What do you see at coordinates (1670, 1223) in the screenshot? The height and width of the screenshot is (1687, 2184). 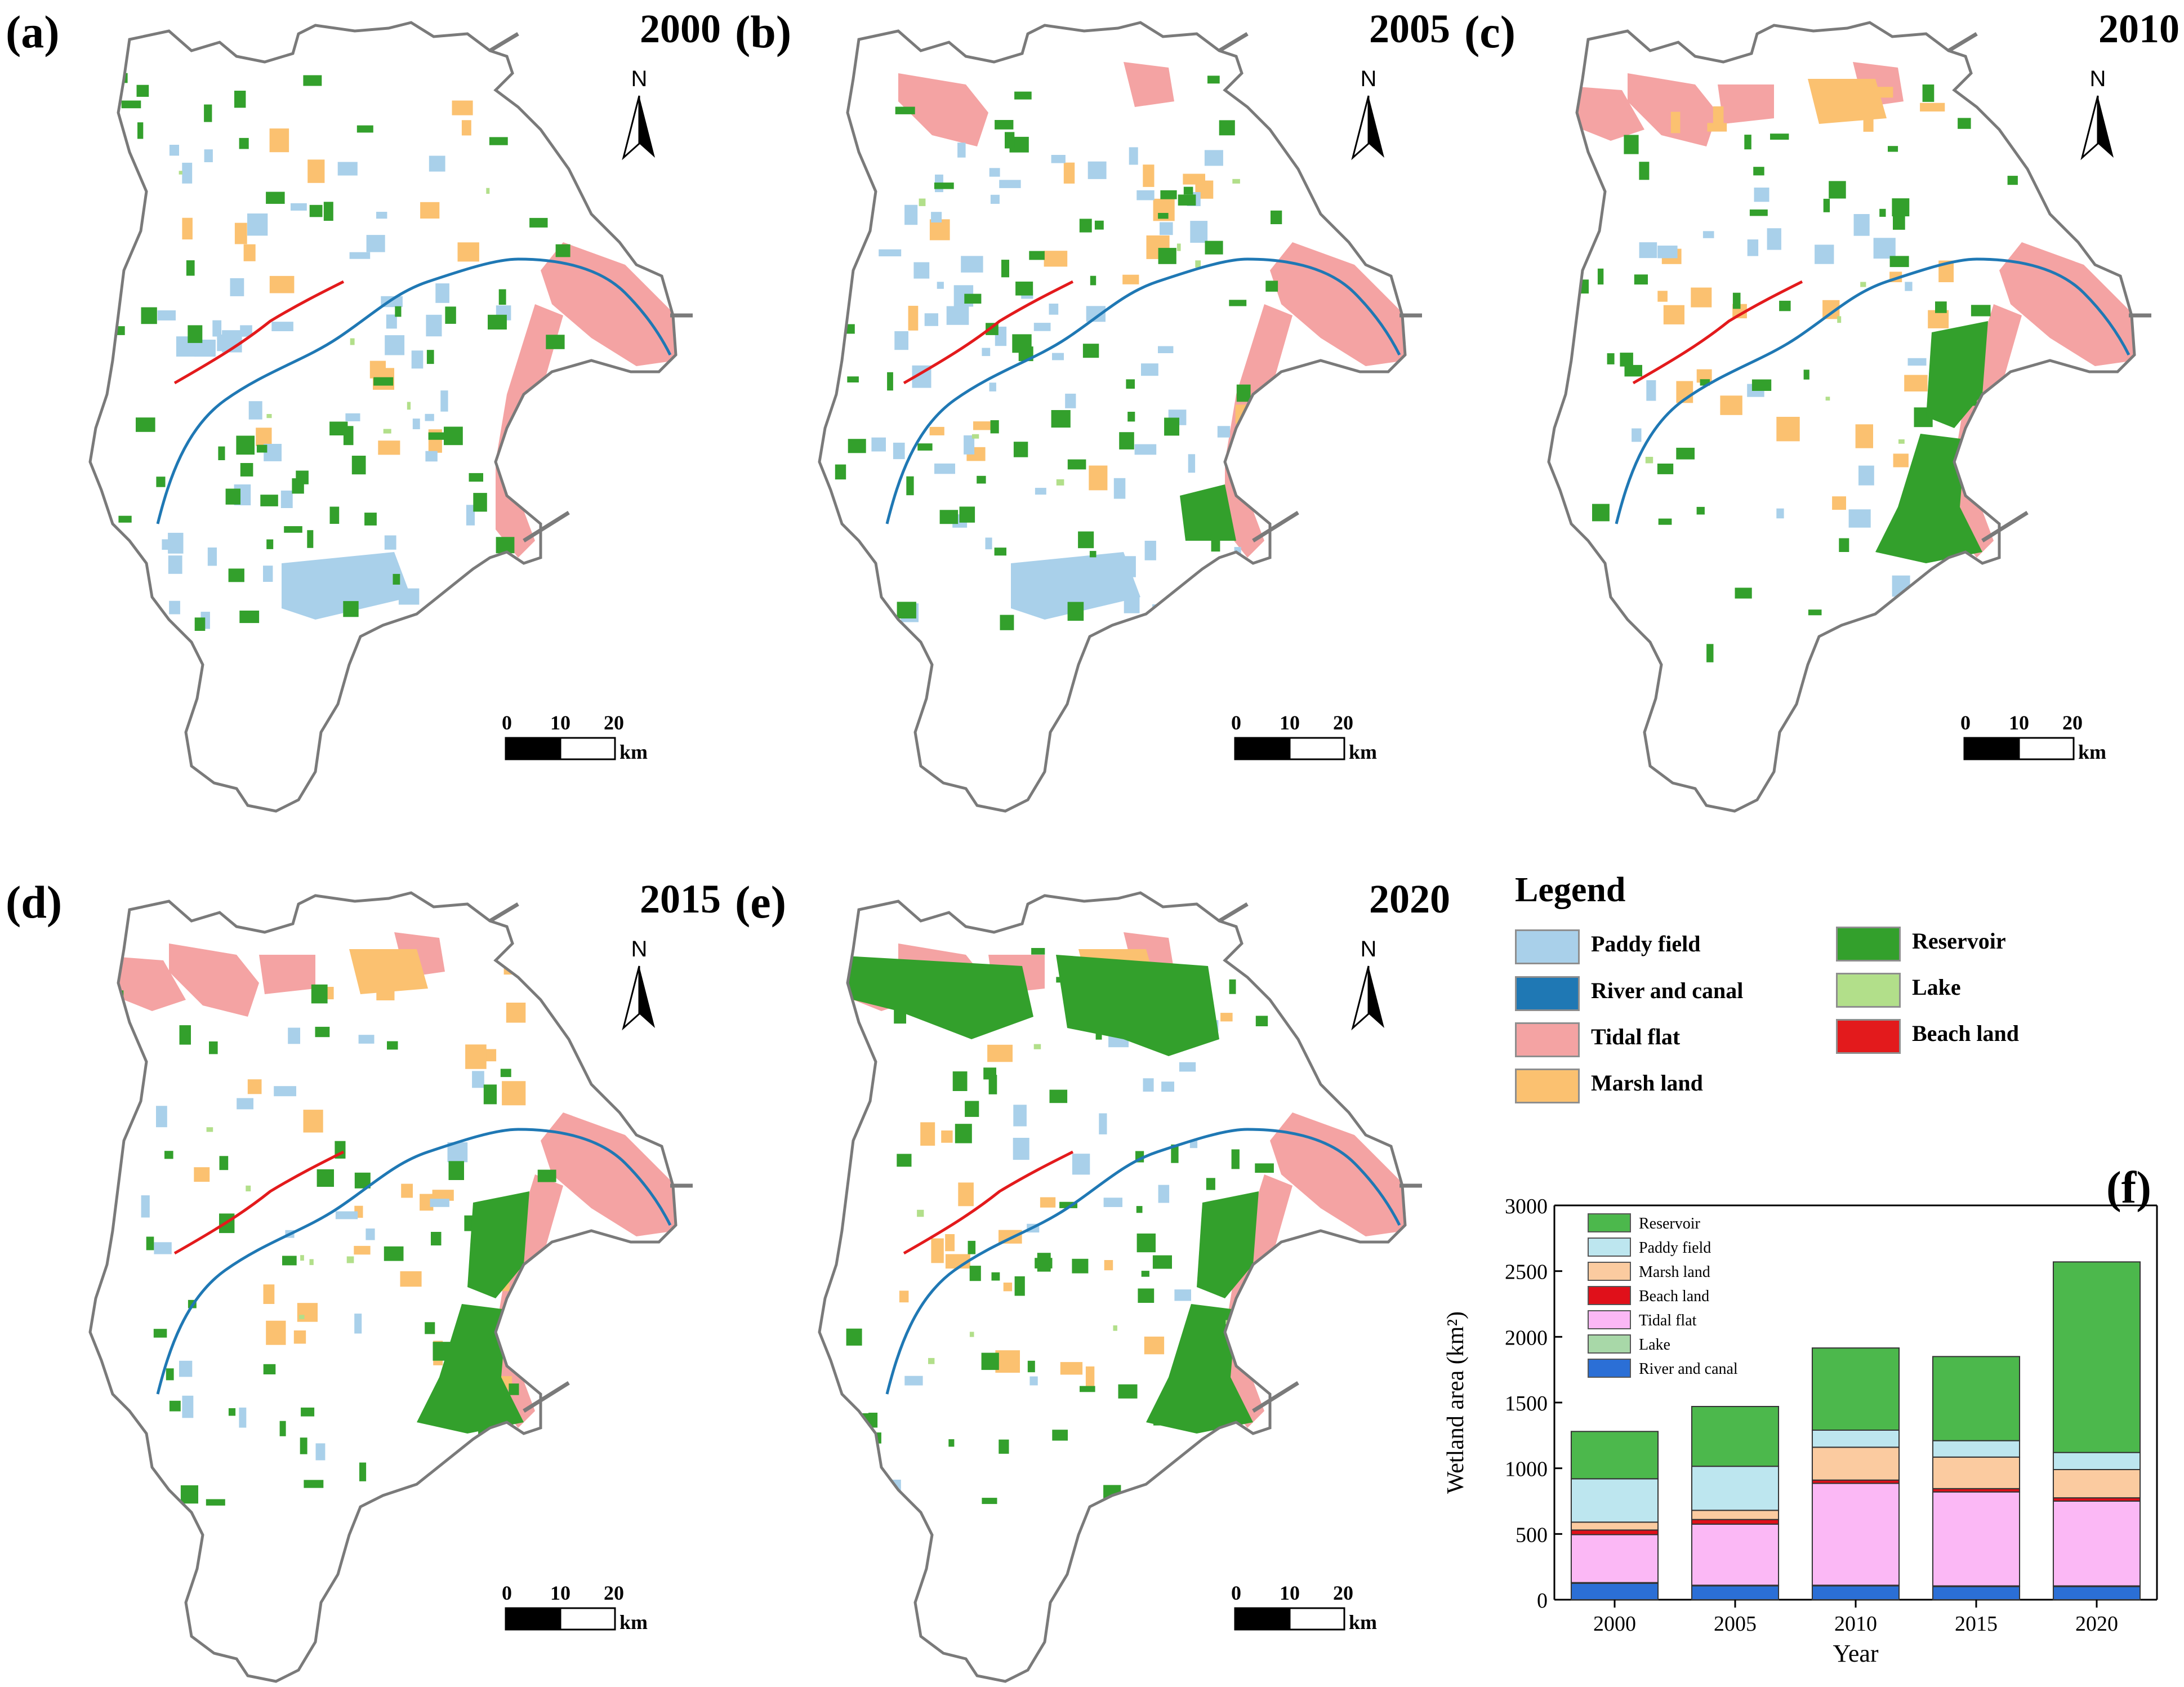 I see `chart-legend-label: Reservoir` at bounding box center [1670, 1223].